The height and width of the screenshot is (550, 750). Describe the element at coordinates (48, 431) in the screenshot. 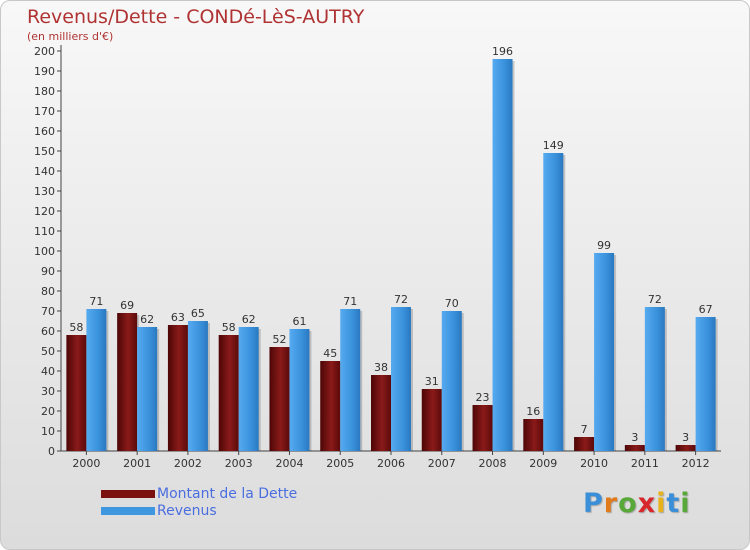

I see `y-tick-label: 10` at that location.